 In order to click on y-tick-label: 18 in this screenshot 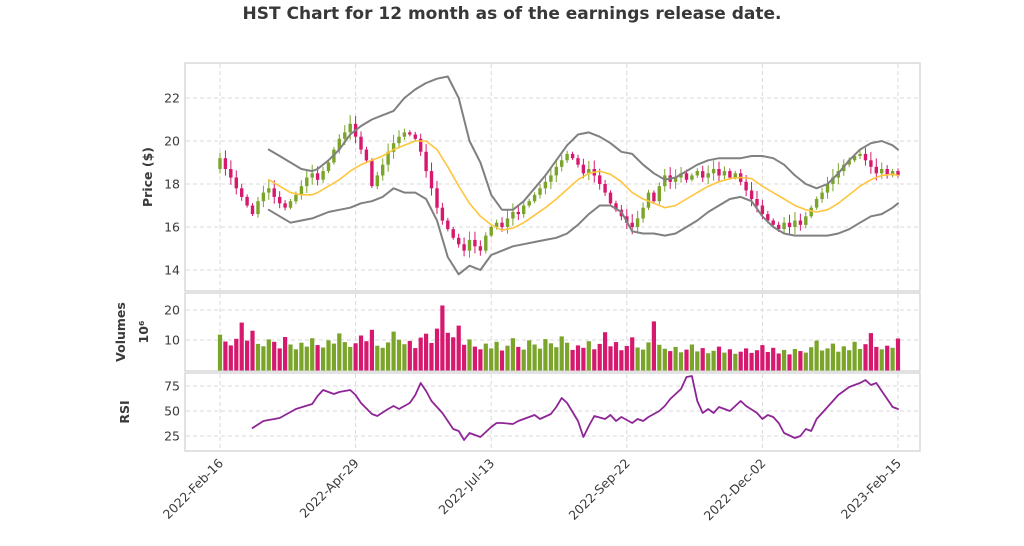, I will do `click(172, 184)`.